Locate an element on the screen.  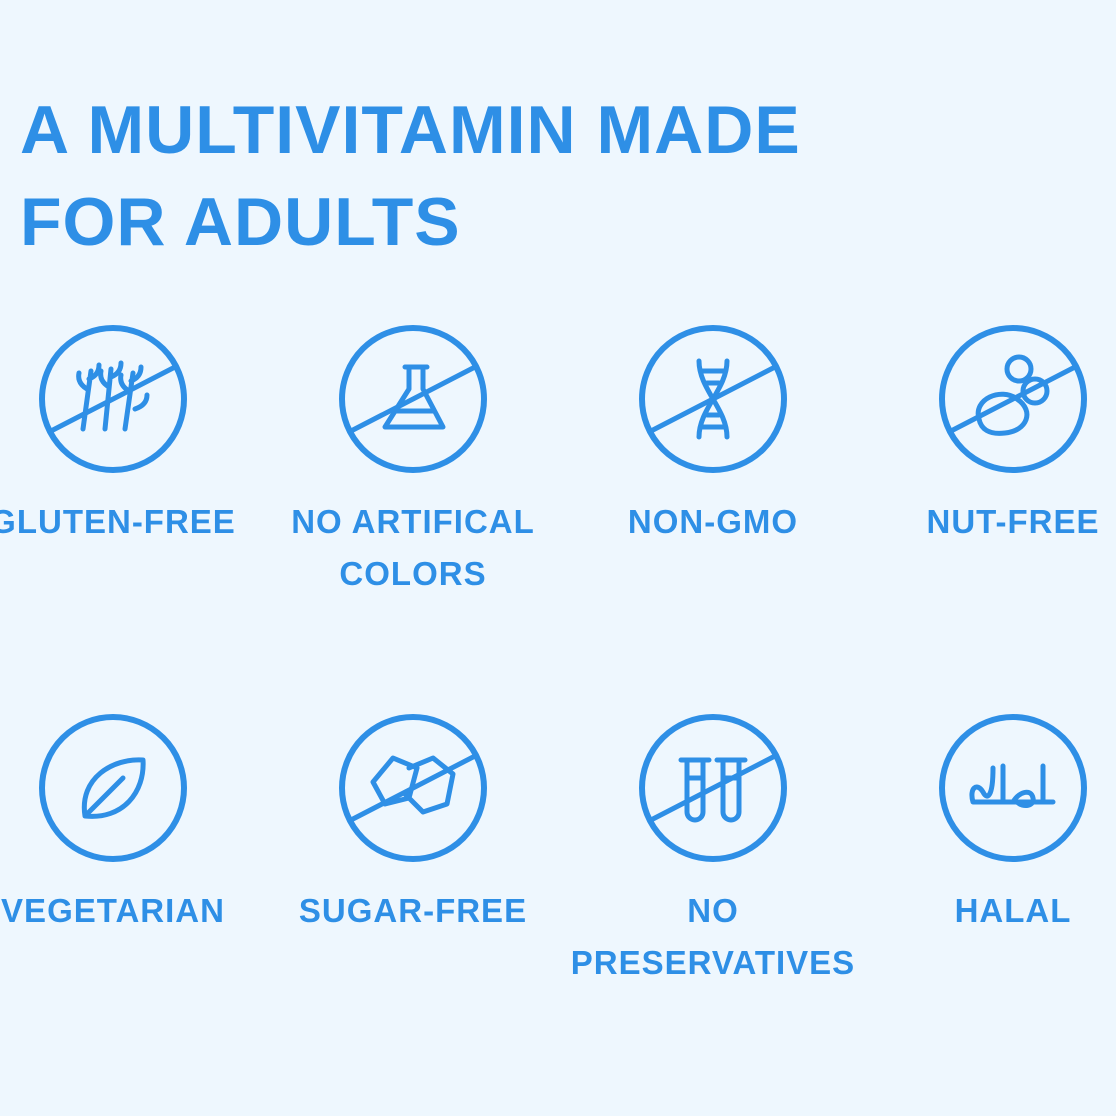
label-line: NON-GMO is located at coordinates (713, 521).